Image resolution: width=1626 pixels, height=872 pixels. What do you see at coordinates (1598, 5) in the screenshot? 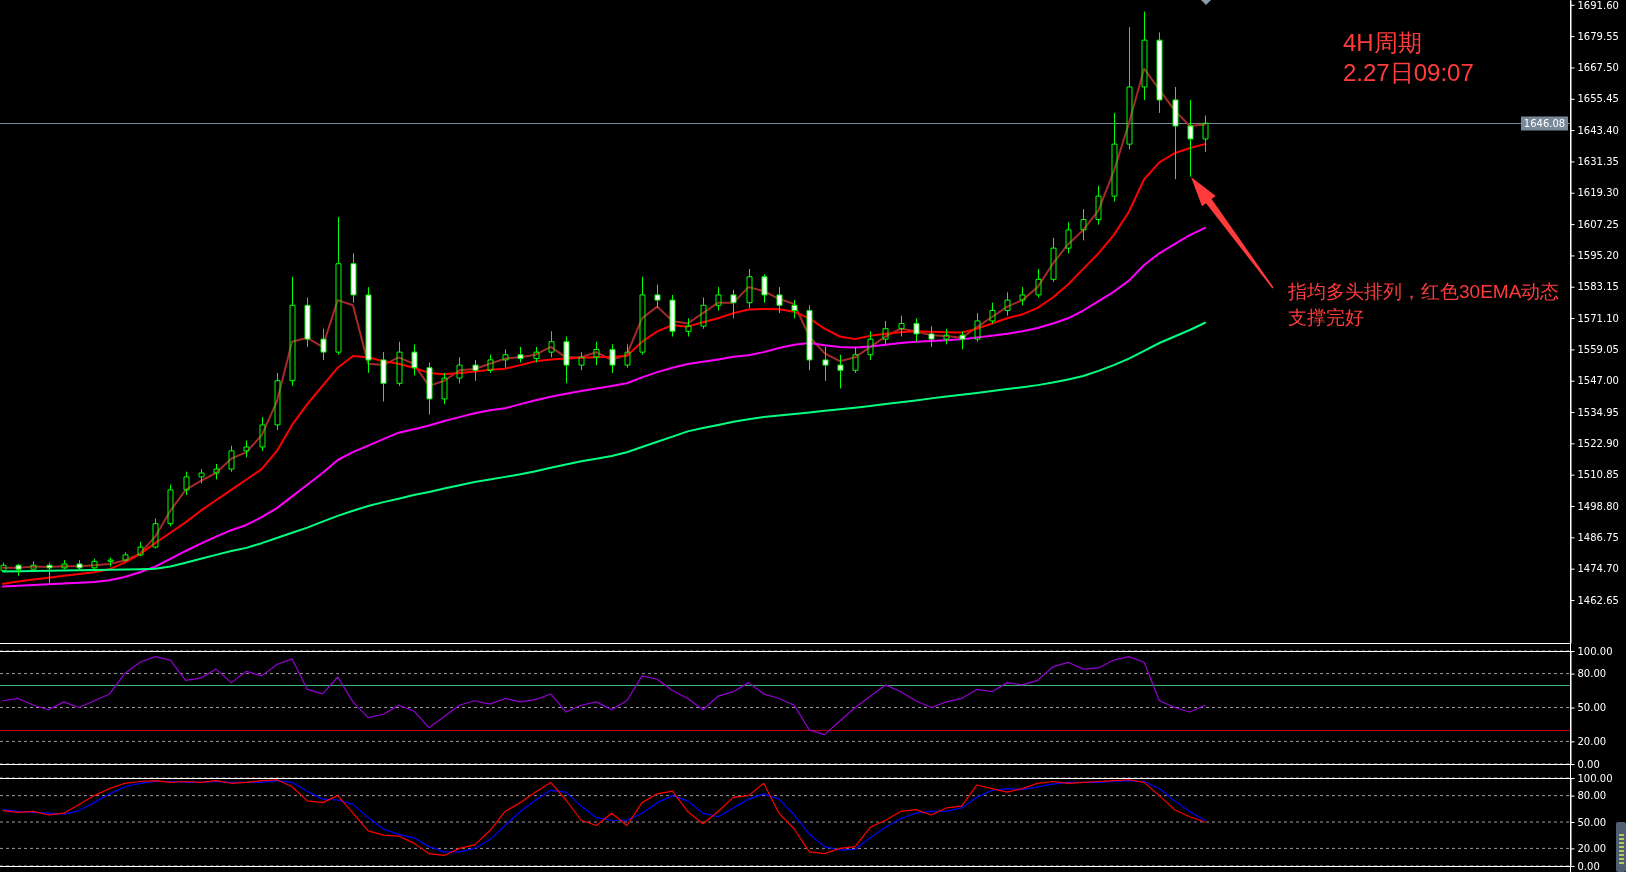
I see `y-tick-label: 1691.60` at bounding box center [1598, 5].